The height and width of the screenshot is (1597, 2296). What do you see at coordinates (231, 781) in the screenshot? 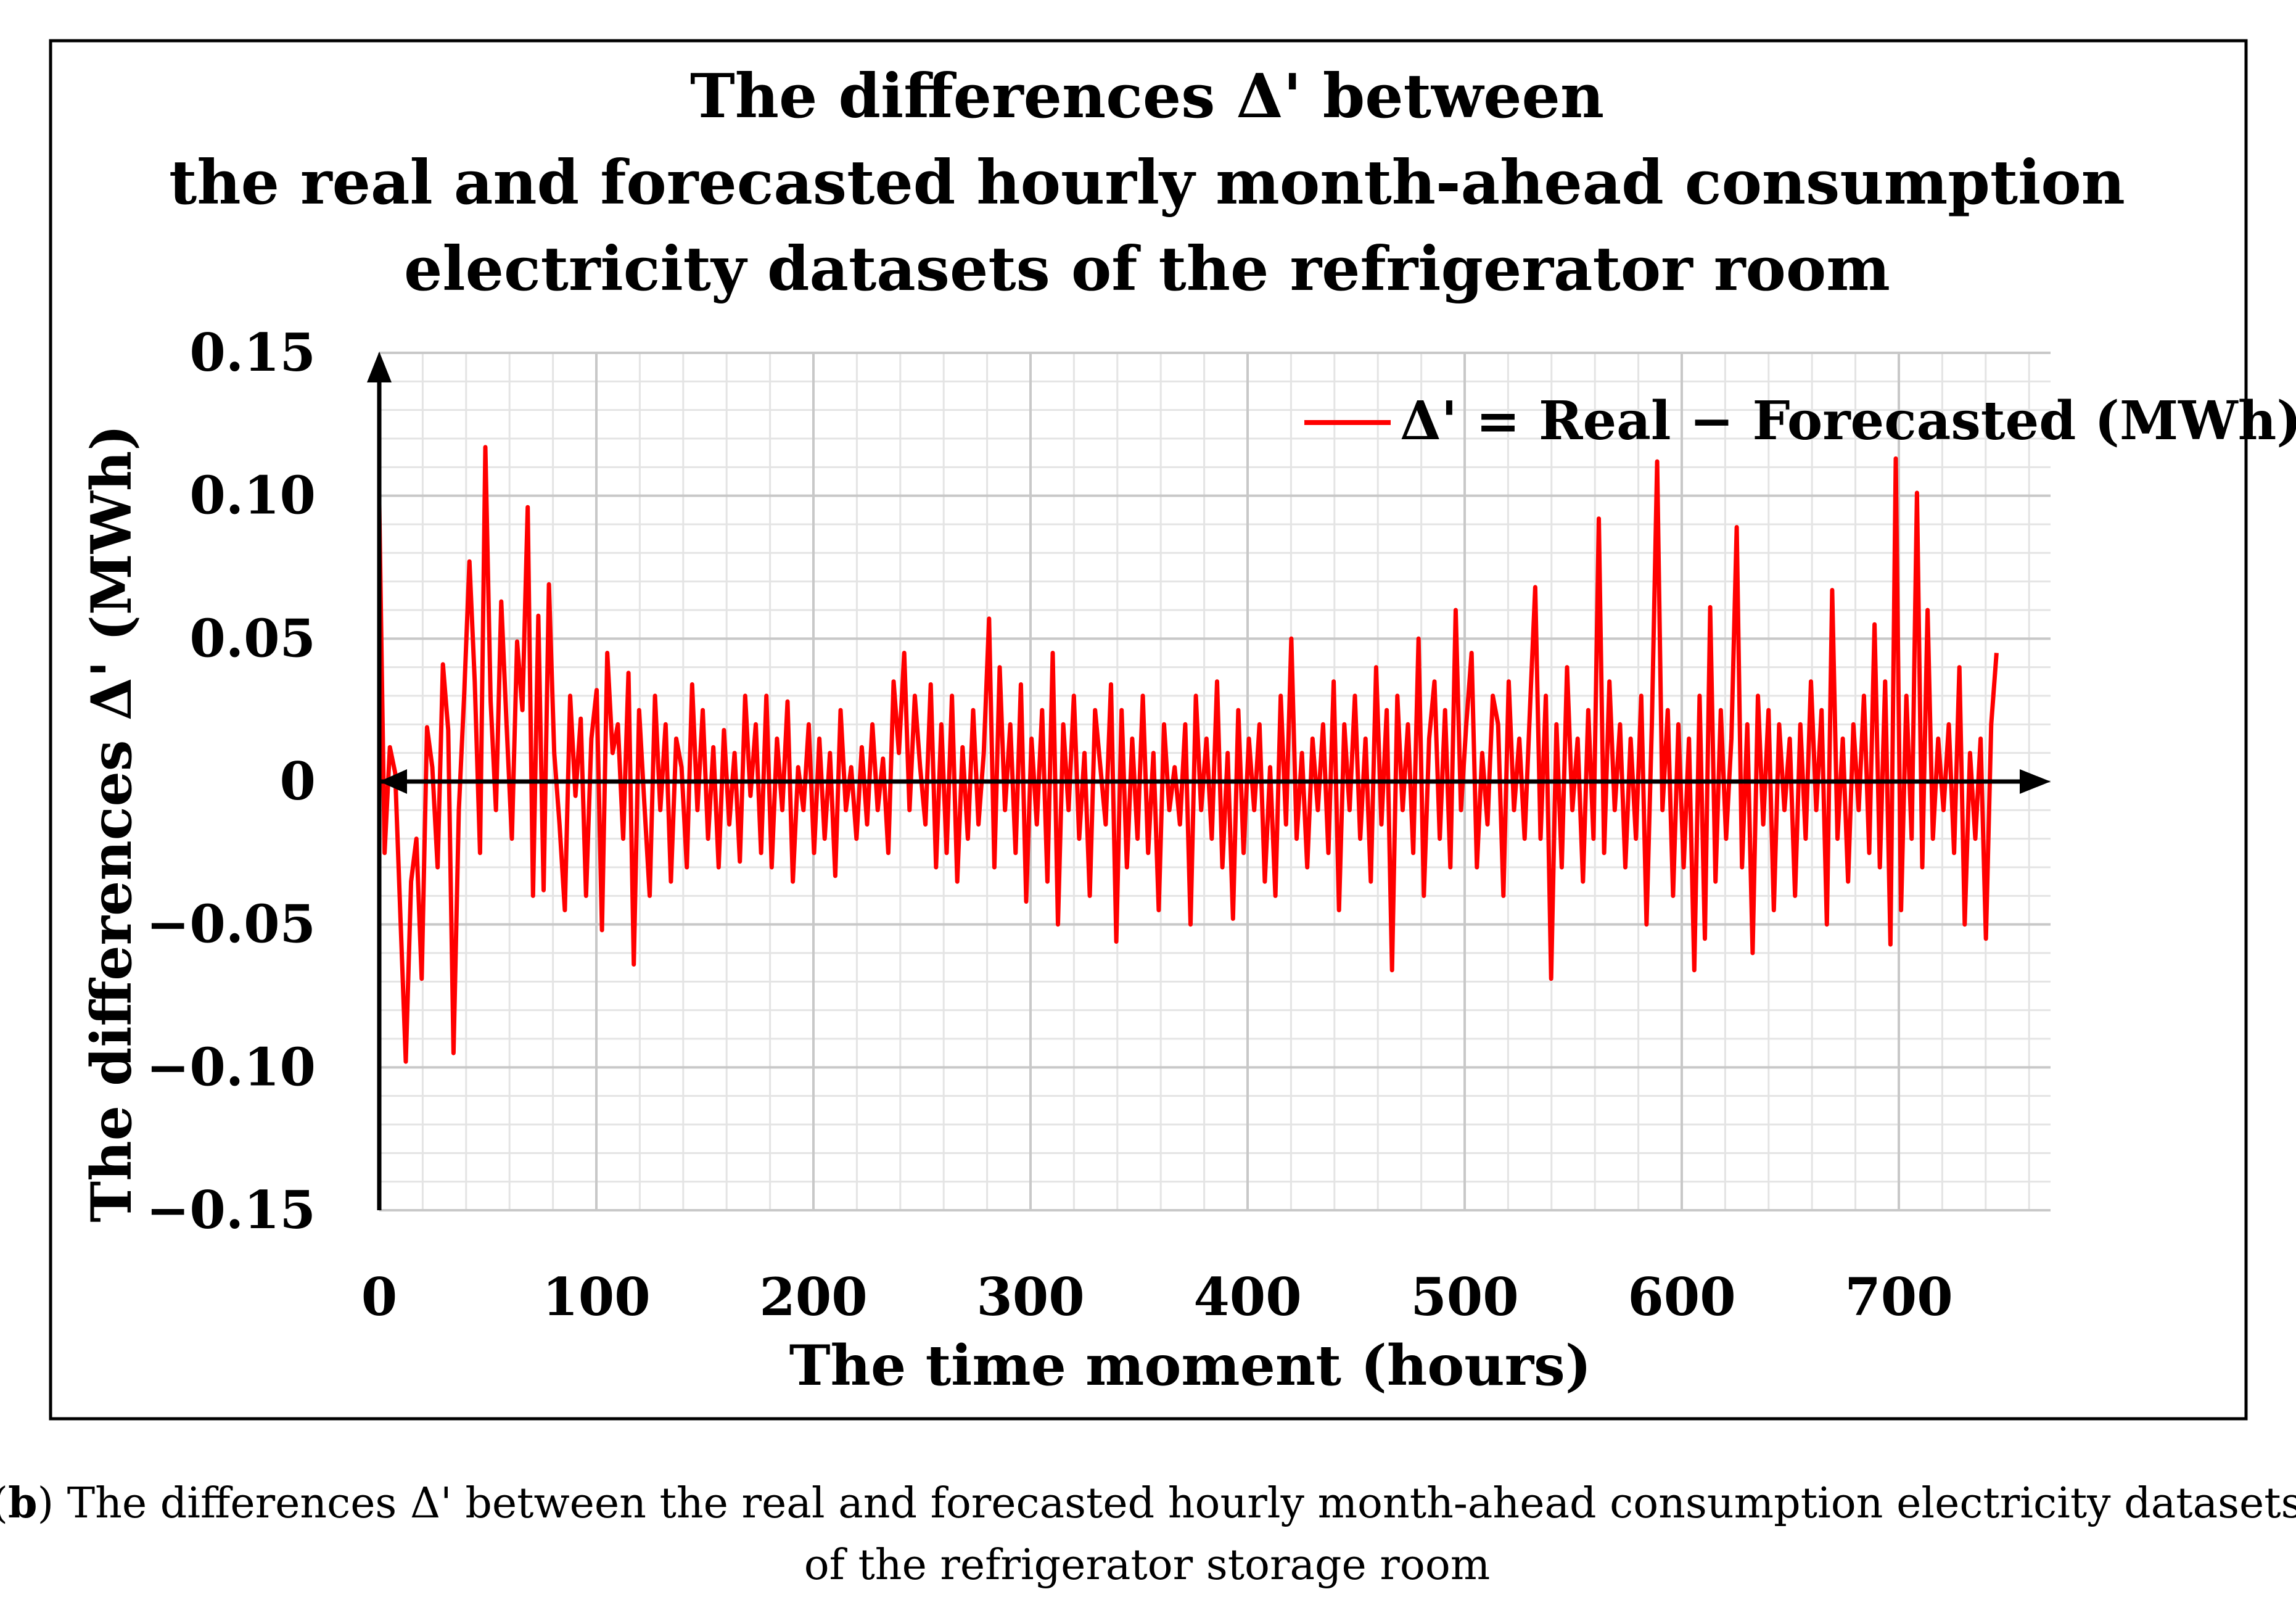
I see `y-tick-labels: 0.15 0.10 0.05 0 −0.05 −0.10 −0.15` at bounding box center [231, 781].